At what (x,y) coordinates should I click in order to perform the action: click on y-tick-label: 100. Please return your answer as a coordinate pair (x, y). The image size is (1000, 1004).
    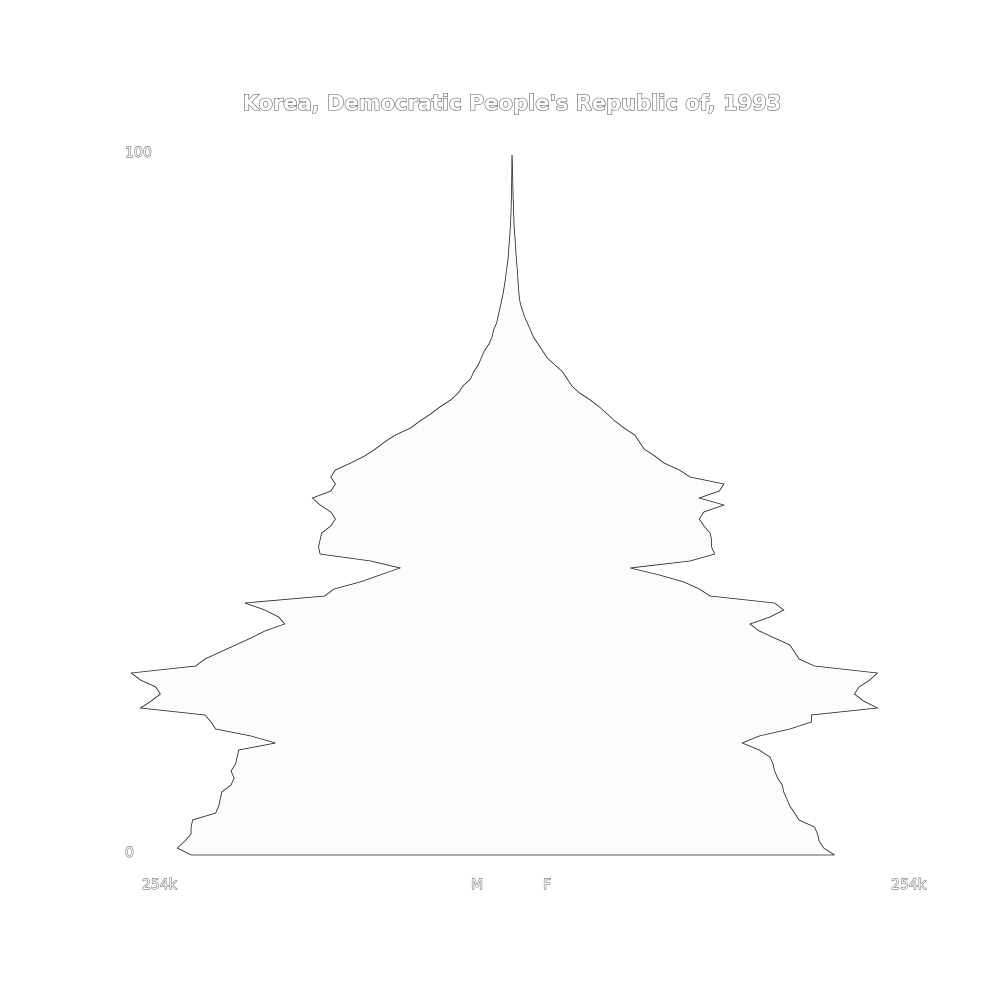
    Looking at the image, I should click on (138, 153).